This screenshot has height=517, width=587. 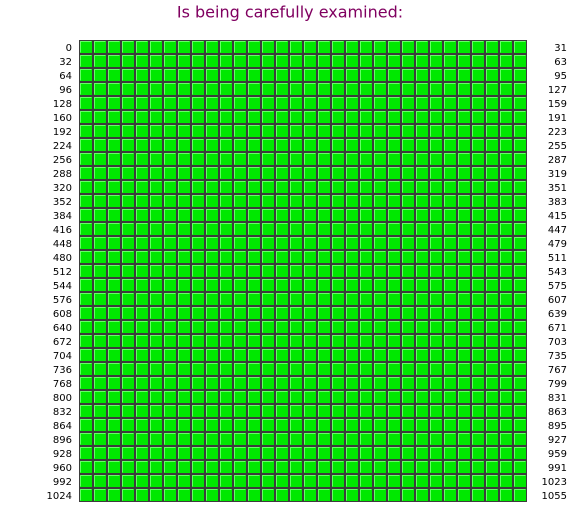 I want to click on row-start-label: 32, so click(x=65, y=62).